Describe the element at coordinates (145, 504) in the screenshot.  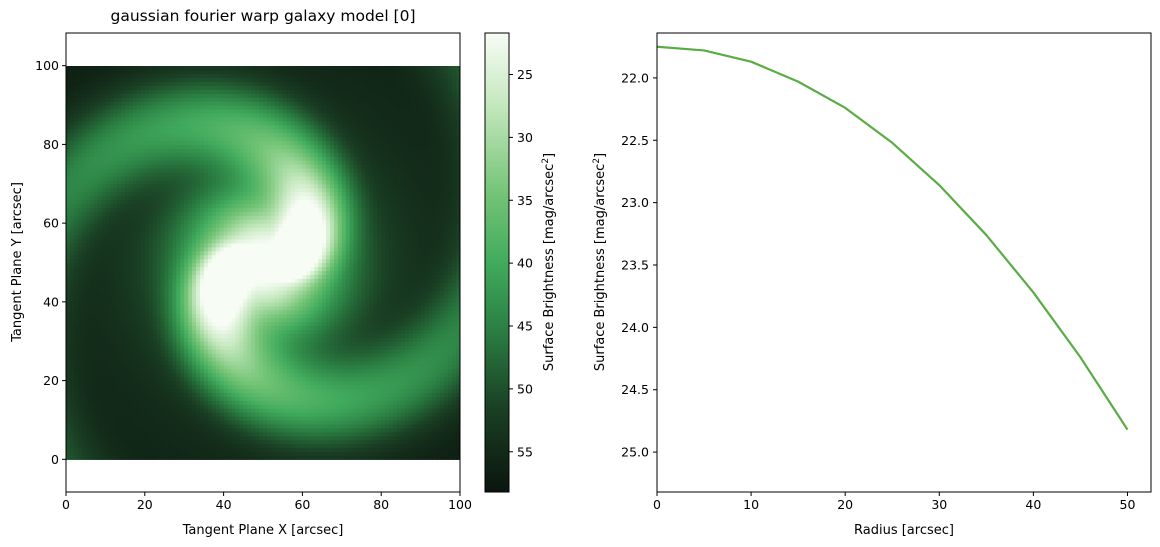
I see `heatmap-x-tick-label: 20` at that location.